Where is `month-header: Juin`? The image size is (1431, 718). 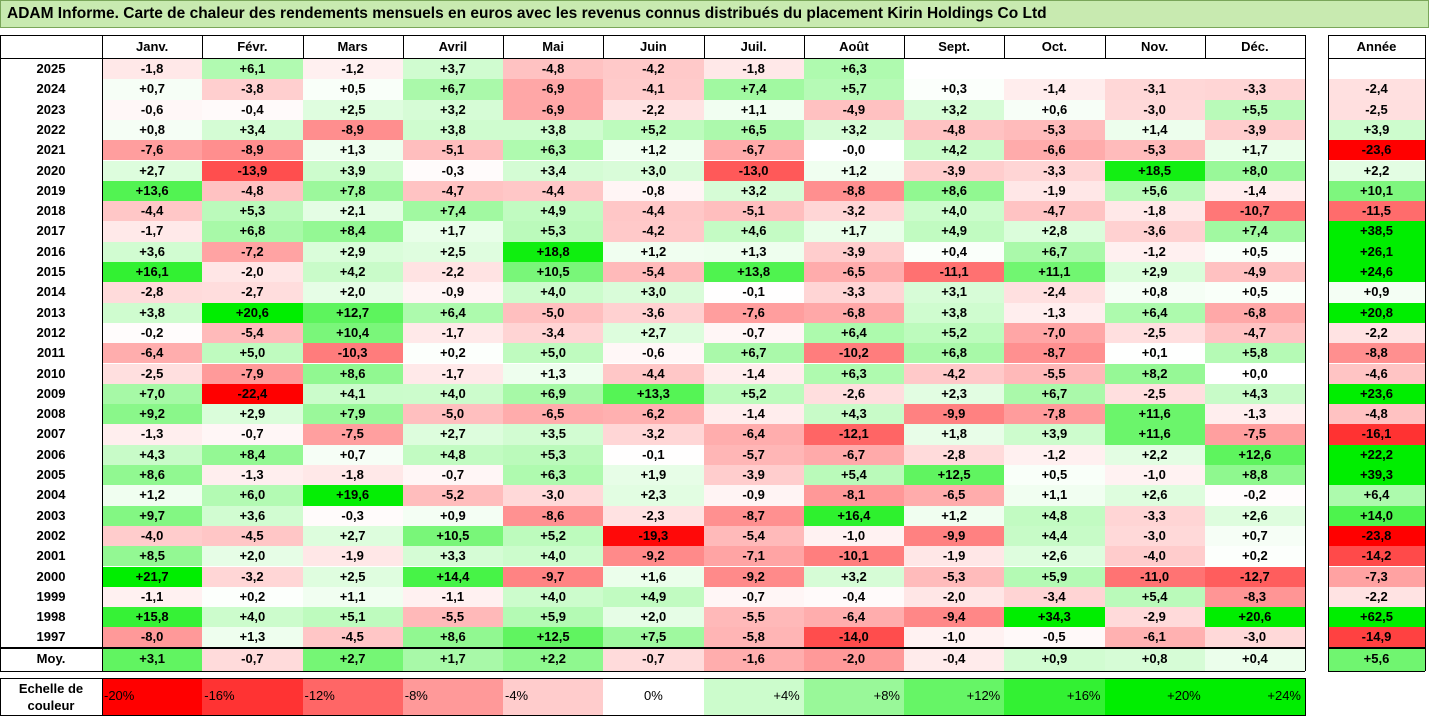 month-header: Juin is located at coordinates (653, 47).